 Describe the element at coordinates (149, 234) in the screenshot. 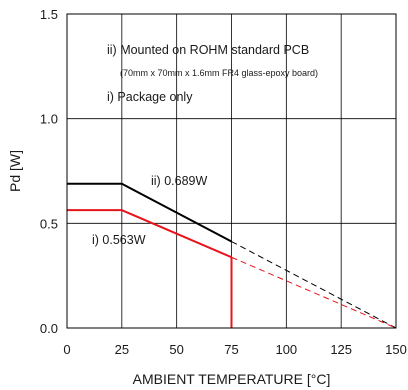

I see `series-1-line` at that location.